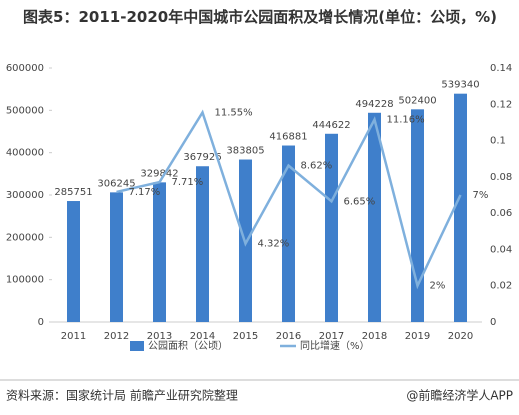 The width and height of the screenshot is (519, 415). I want to click on x-tick-label: 2018, so click(374, 336).